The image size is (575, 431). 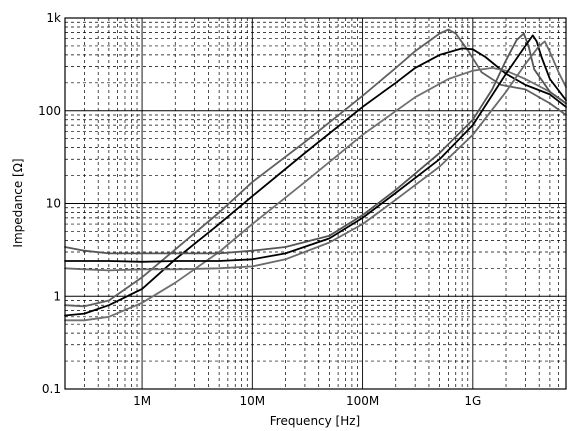 I want to click on x-tick-label: 1M, so click(x=142, y=401).